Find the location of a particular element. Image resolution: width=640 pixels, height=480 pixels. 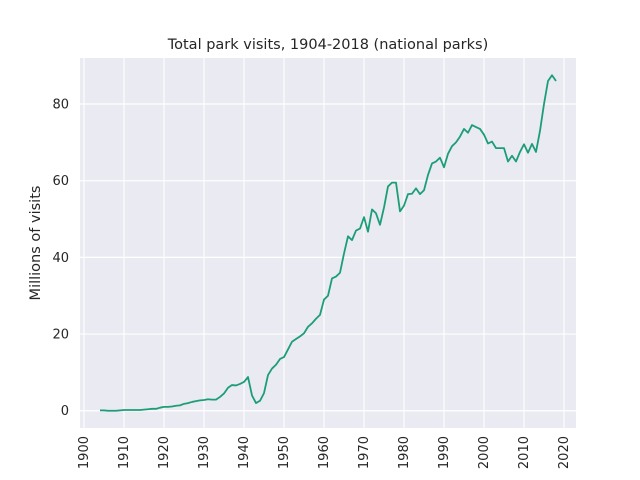

x-tick-label: 1900 is located at coordinates (84, 452).